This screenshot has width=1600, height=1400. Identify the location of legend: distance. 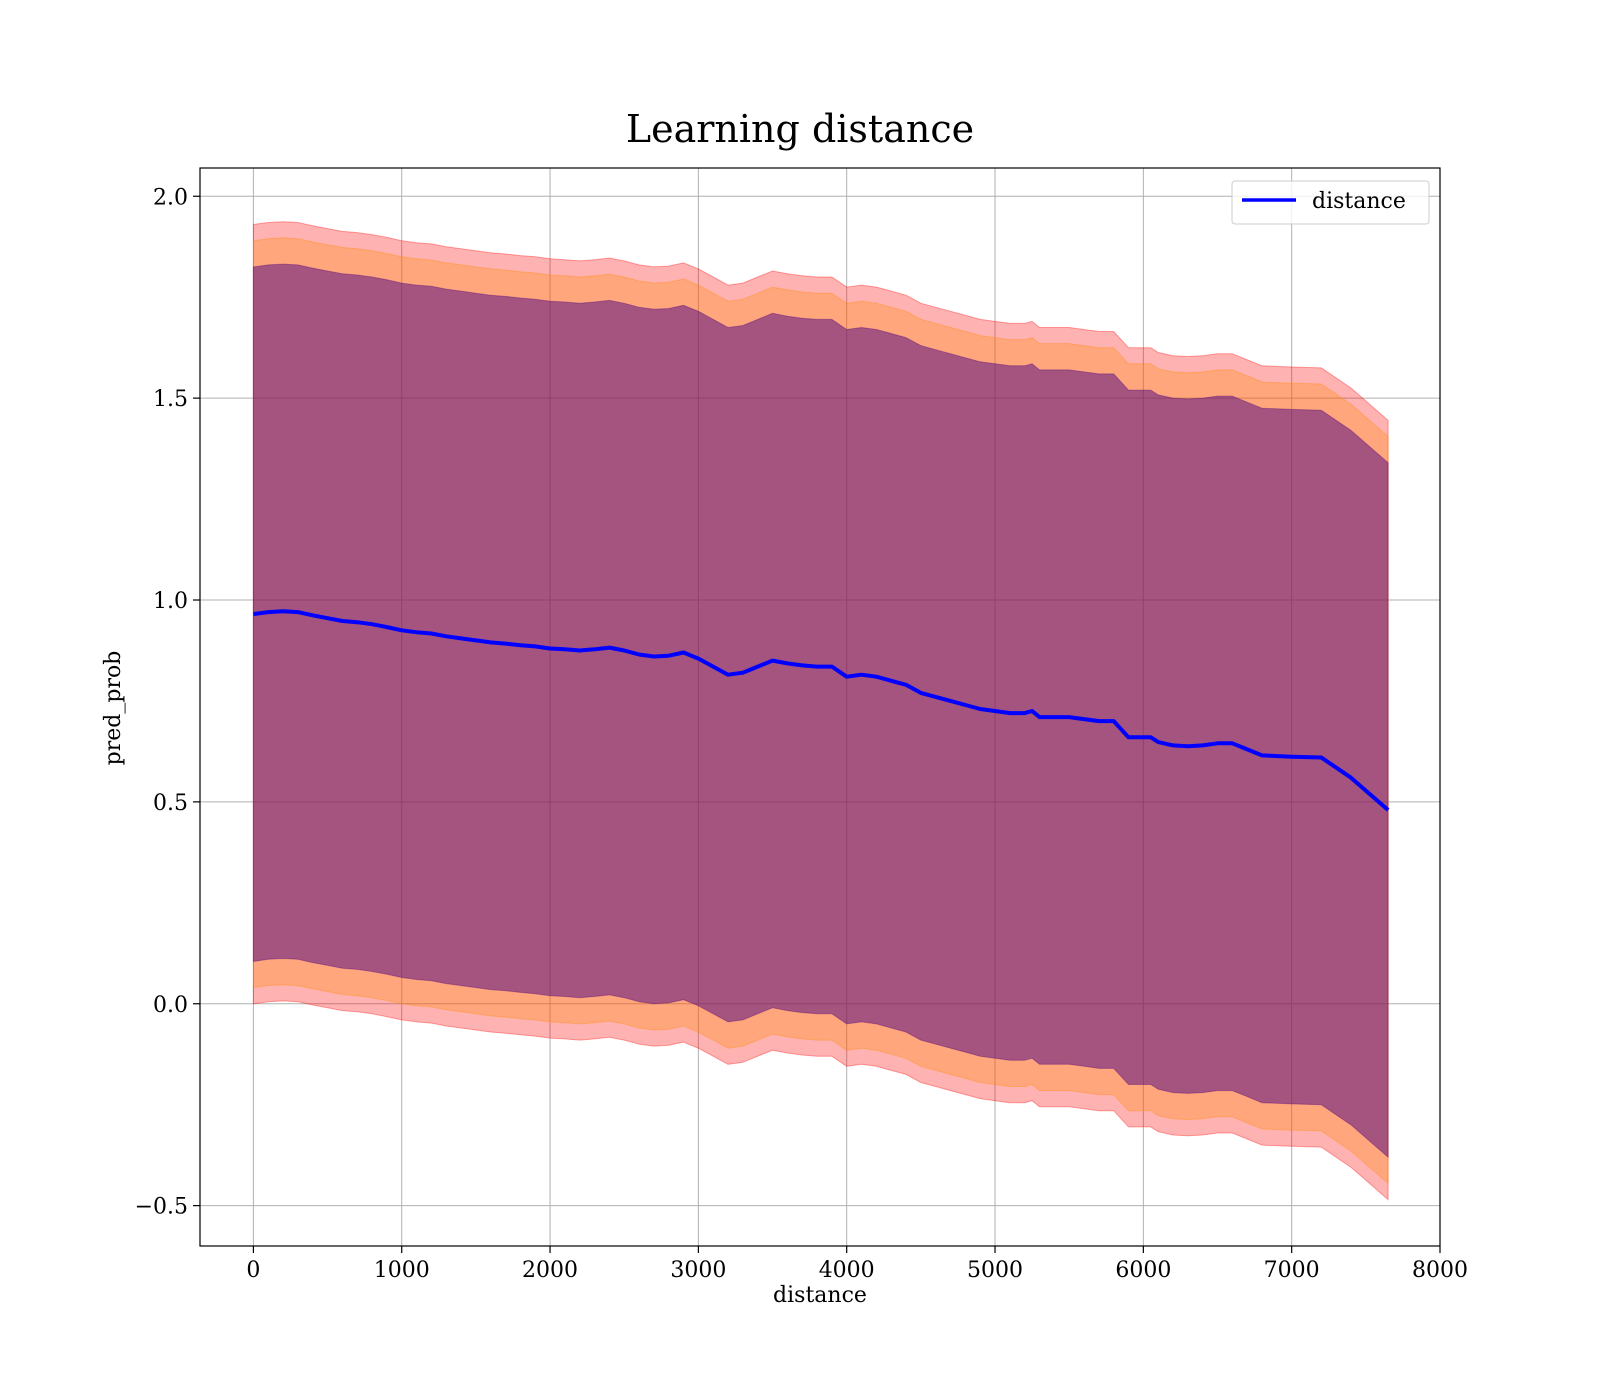
(1330, 202).